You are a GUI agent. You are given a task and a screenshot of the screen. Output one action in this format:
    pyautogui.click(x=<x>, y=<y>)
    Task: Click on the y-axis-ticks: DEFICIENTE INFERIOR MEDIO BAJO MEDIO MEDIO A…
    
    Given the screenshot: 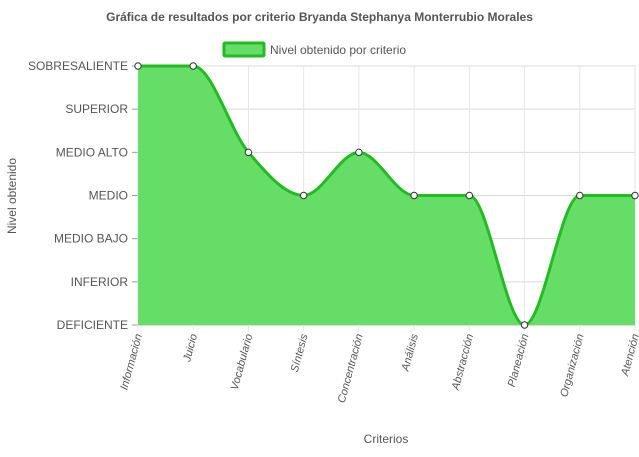 What is the action you would take?
    pyautogui.click(x=78, y=195)
    